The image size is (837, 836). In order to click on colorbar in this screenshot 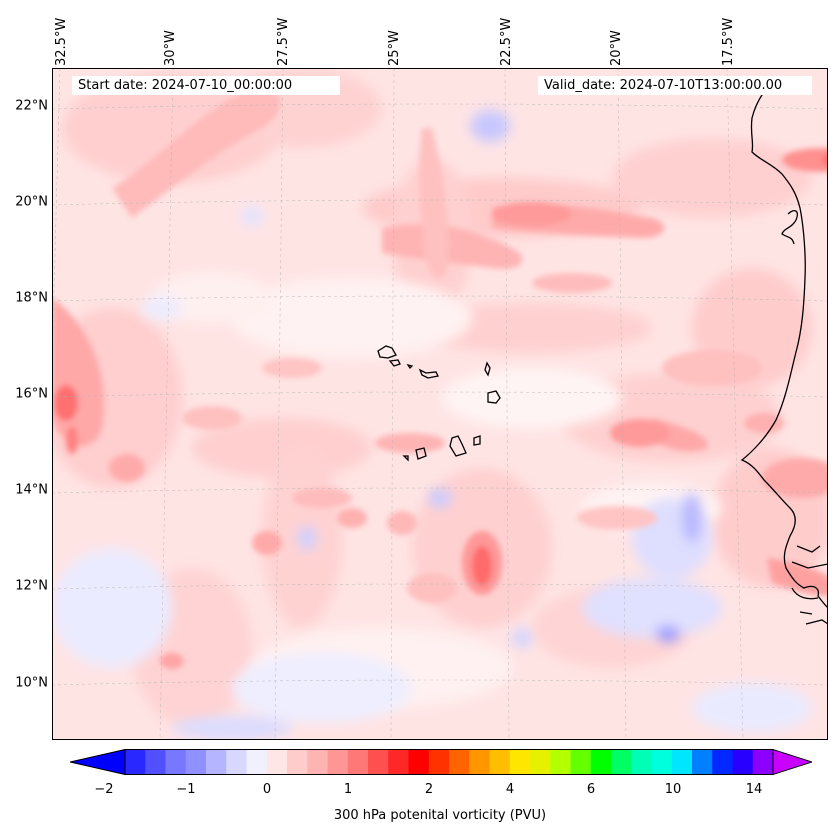, I will do `click(441, 762)`.